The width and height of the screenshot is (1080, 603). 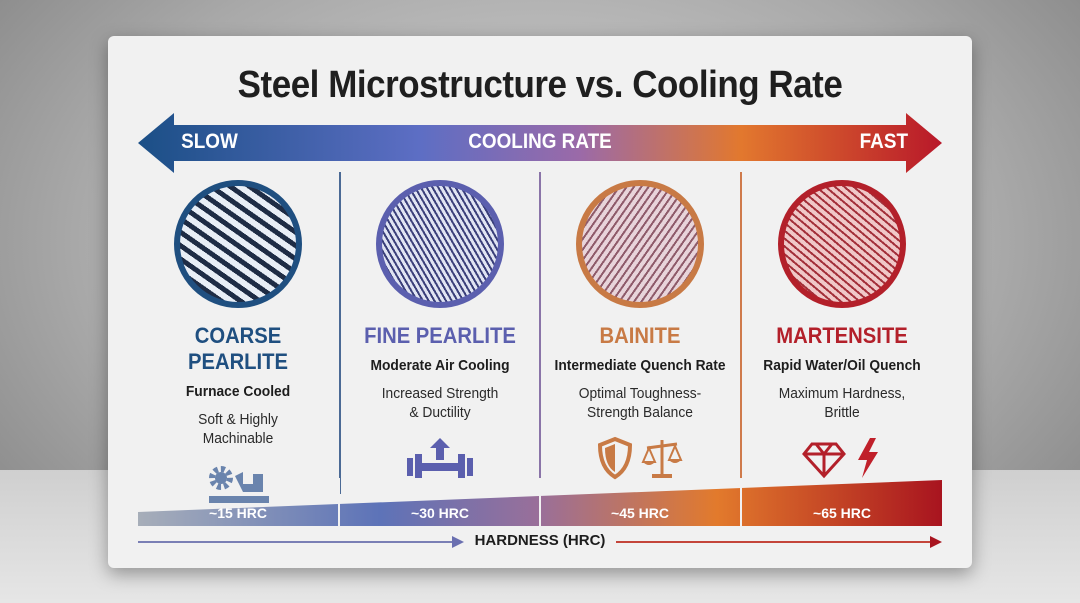 I want to click on hardness-value: ~30 HRC, so click(x=440, y=513).